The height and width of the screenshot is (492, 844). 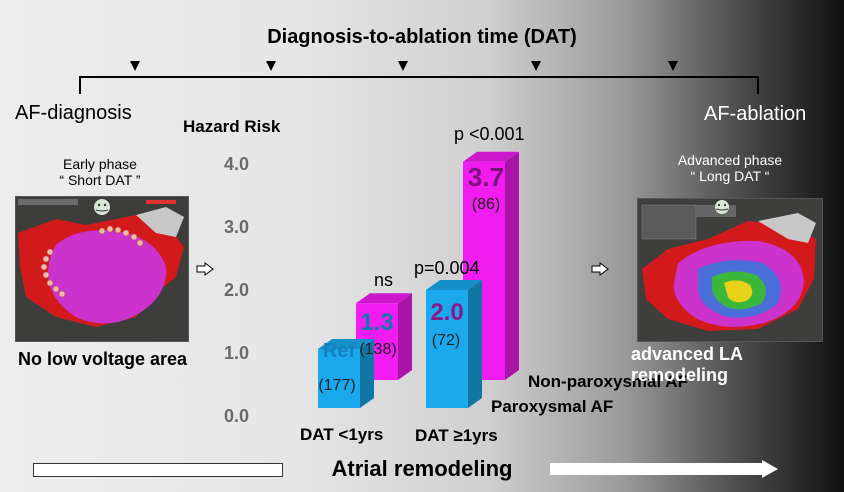 I want to click on x-category-label: DAT <1yrs, so click(x=342, y=434).